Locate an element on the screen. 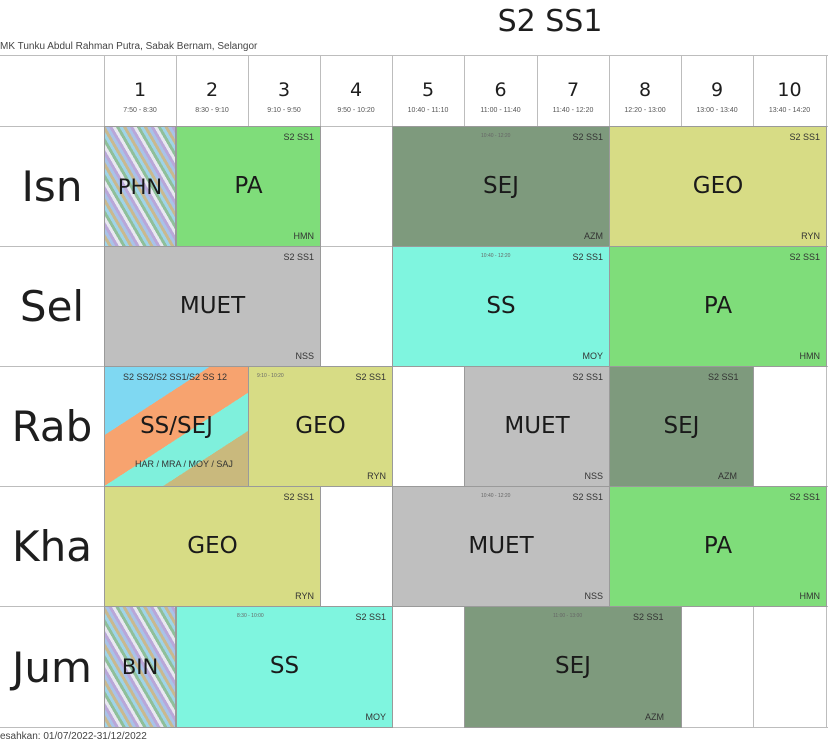 The width and height of the screenshot is (828, 742). period-header-3: 3 9:10 - 9:50 is located at coordinates (284, 90).